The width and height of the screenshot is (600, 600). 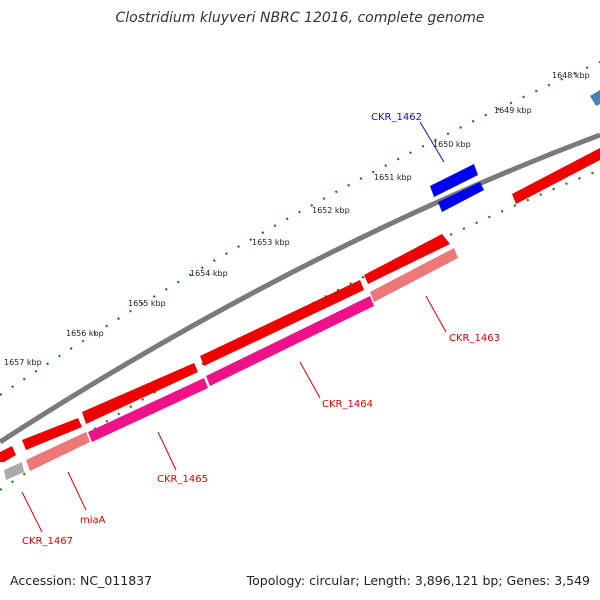 I want to click on gene-label: miaA, so click(x=93, y=520).